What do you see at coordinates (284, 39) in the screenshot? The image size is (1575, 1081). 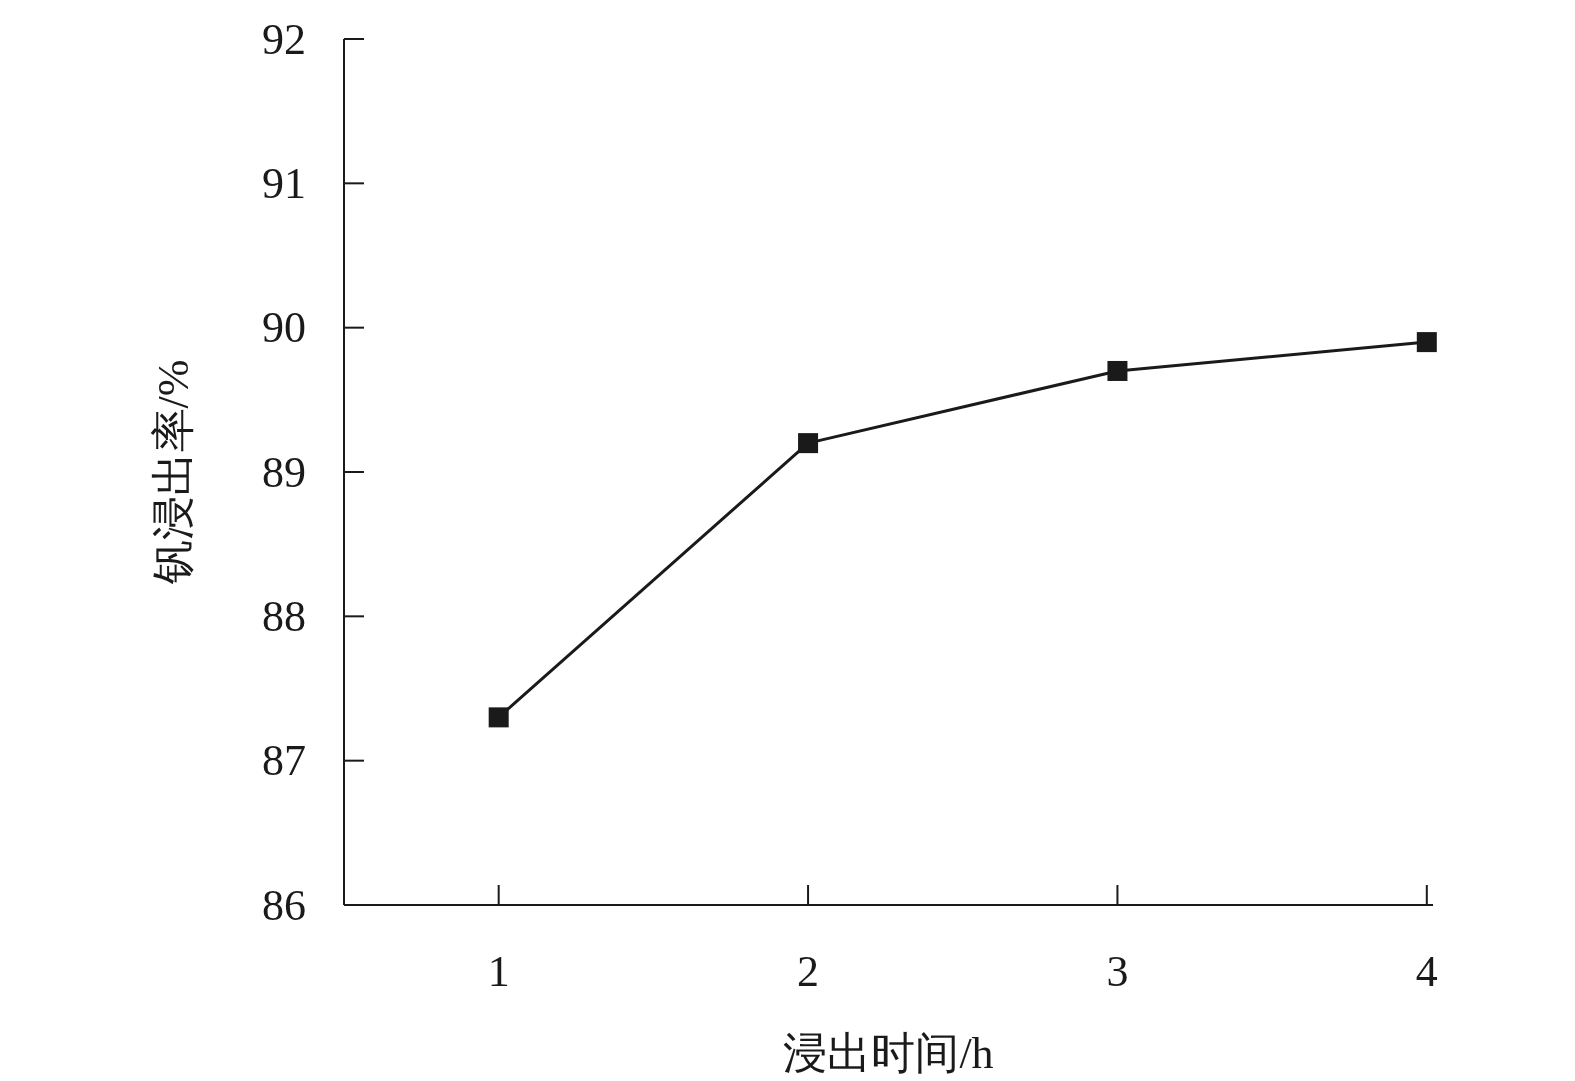 I see `y-tick-label: 92` at bounding box center [284, 39].